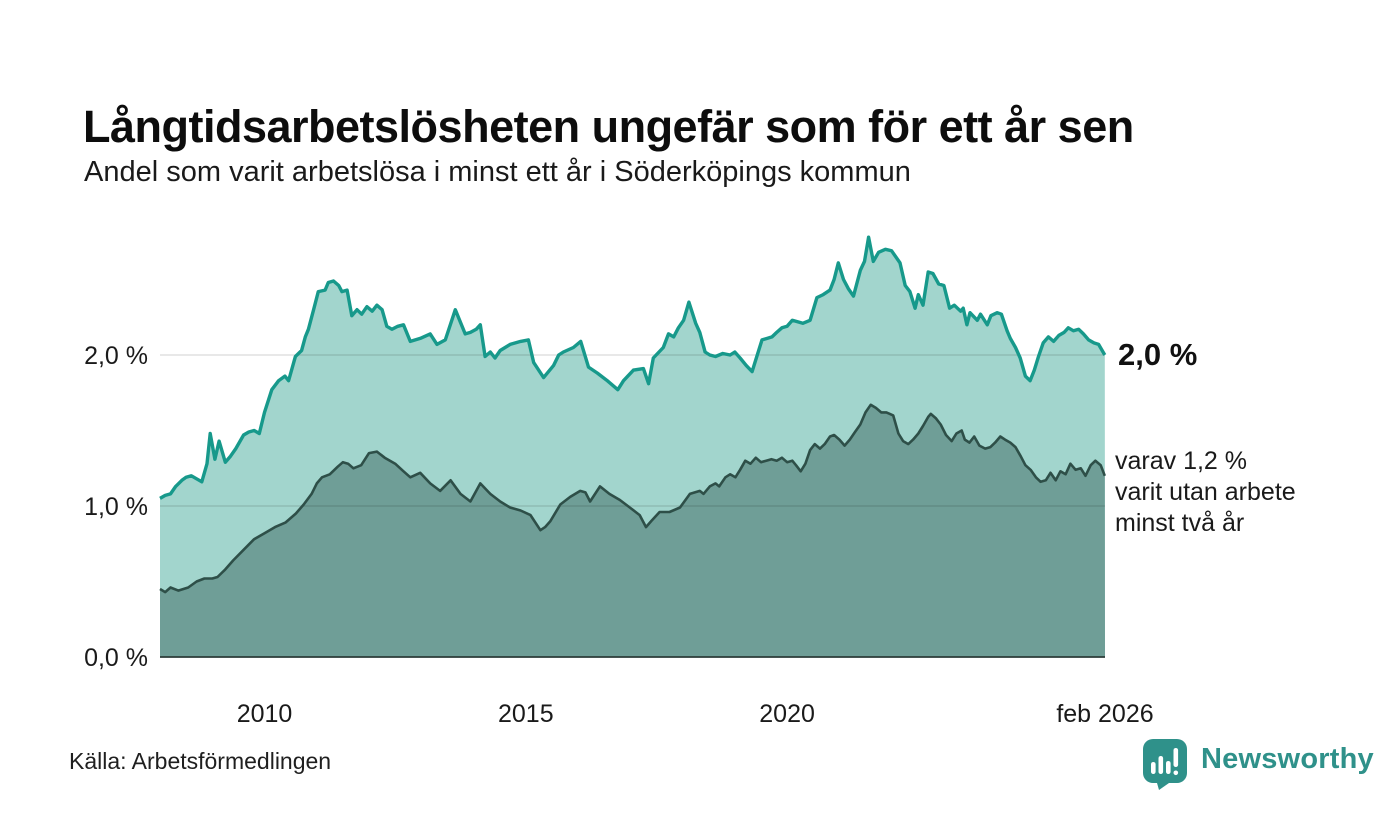 This screenshot has width=1400, height=840. I want to click on y-tick-1: 1,0 %, so click(116, 507).